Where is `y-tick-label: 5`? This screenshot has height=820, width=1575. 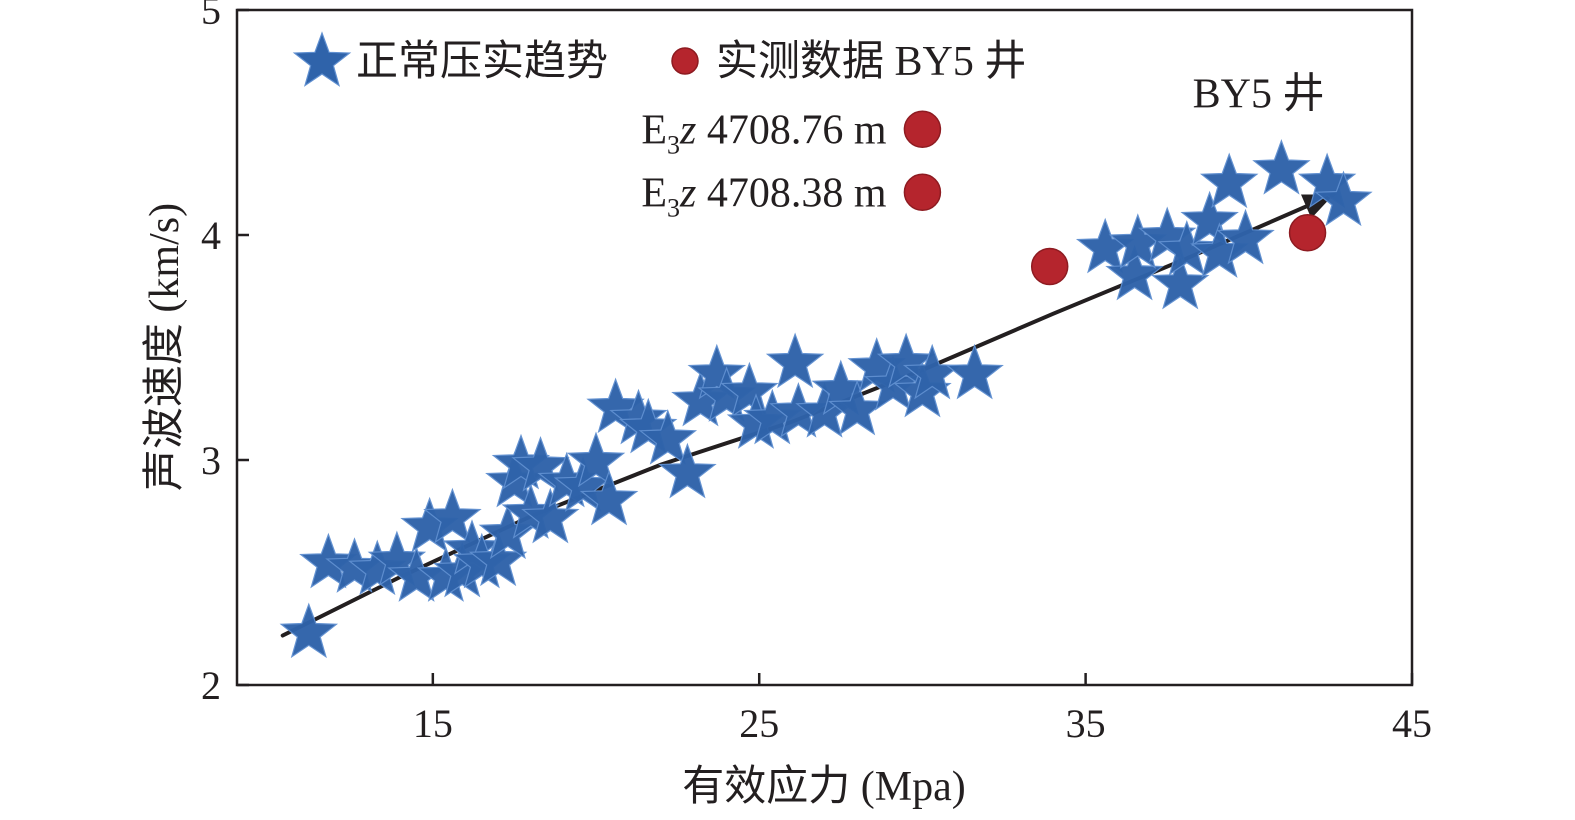
y-tick-label: 5 is located at coordinates (211, 16).